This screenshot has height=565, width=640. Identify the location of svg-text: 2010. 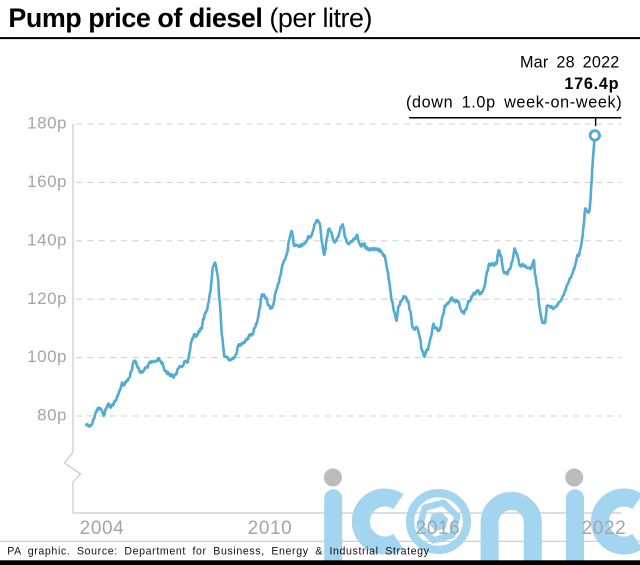
(270, 528).